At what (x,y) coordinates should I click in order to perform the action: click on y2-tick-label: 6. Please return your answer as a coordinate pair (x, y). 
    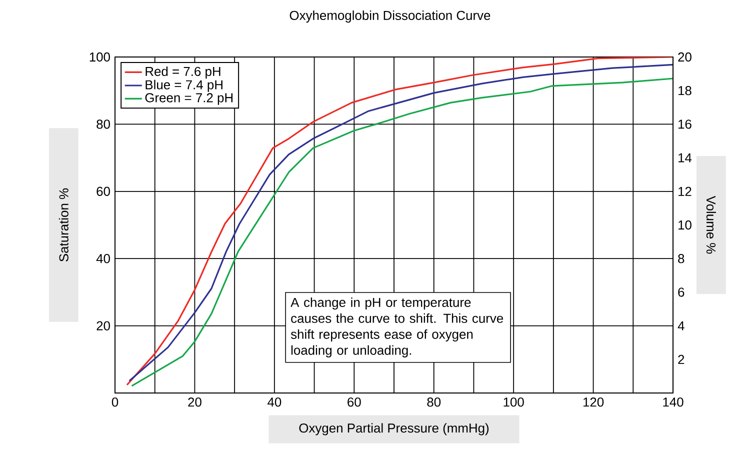
    Looking at the image, I should click on (681, 292).